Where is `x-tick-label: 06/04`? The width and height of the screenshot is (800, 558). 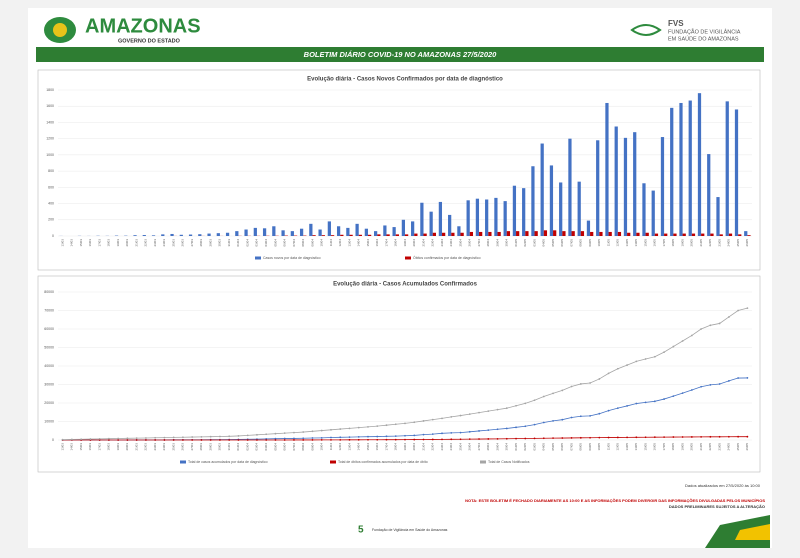 x-tick-label: 06/04 is located at coordinates (285, 243).